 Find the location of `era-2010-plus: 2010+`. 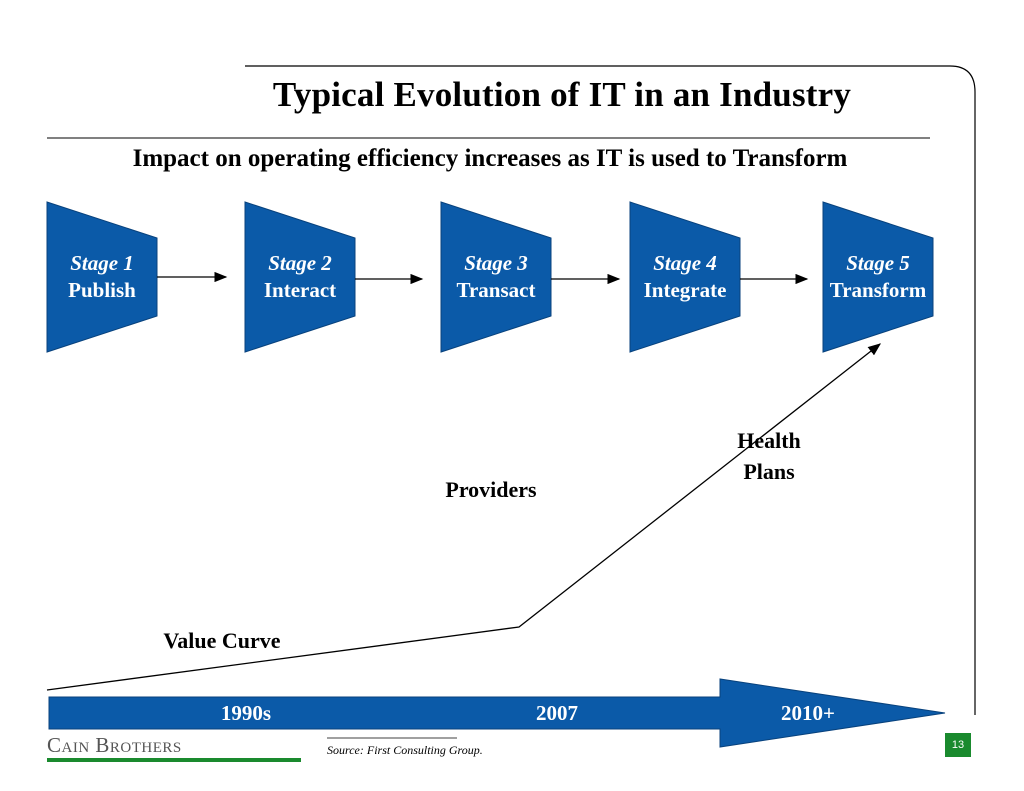

era-2010-plus: 2010+ is located at coordinates (808, 713).